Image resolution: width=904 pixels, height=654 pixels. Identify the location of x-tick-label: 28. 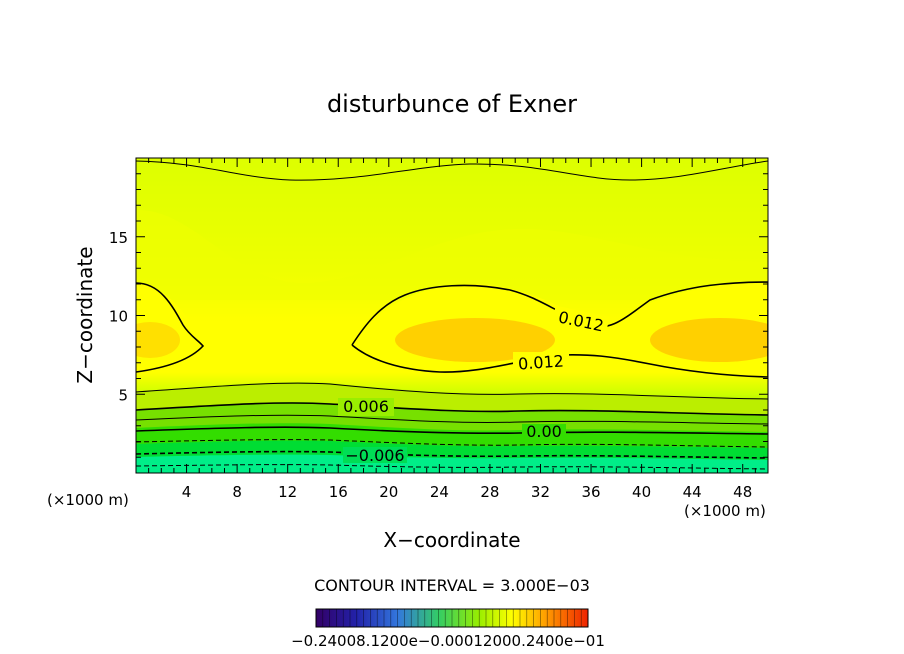
(489, 492).